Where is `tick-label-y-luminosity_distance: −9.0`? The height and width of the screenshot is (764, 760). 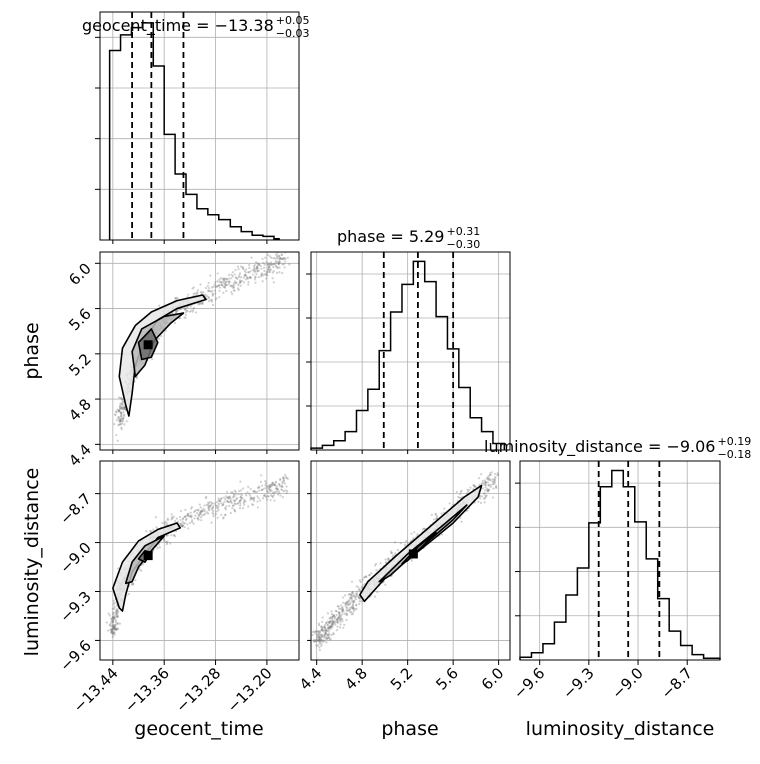
tick-label-y-luminosity_distance: −9.0 is located at coordinates (75, 558).